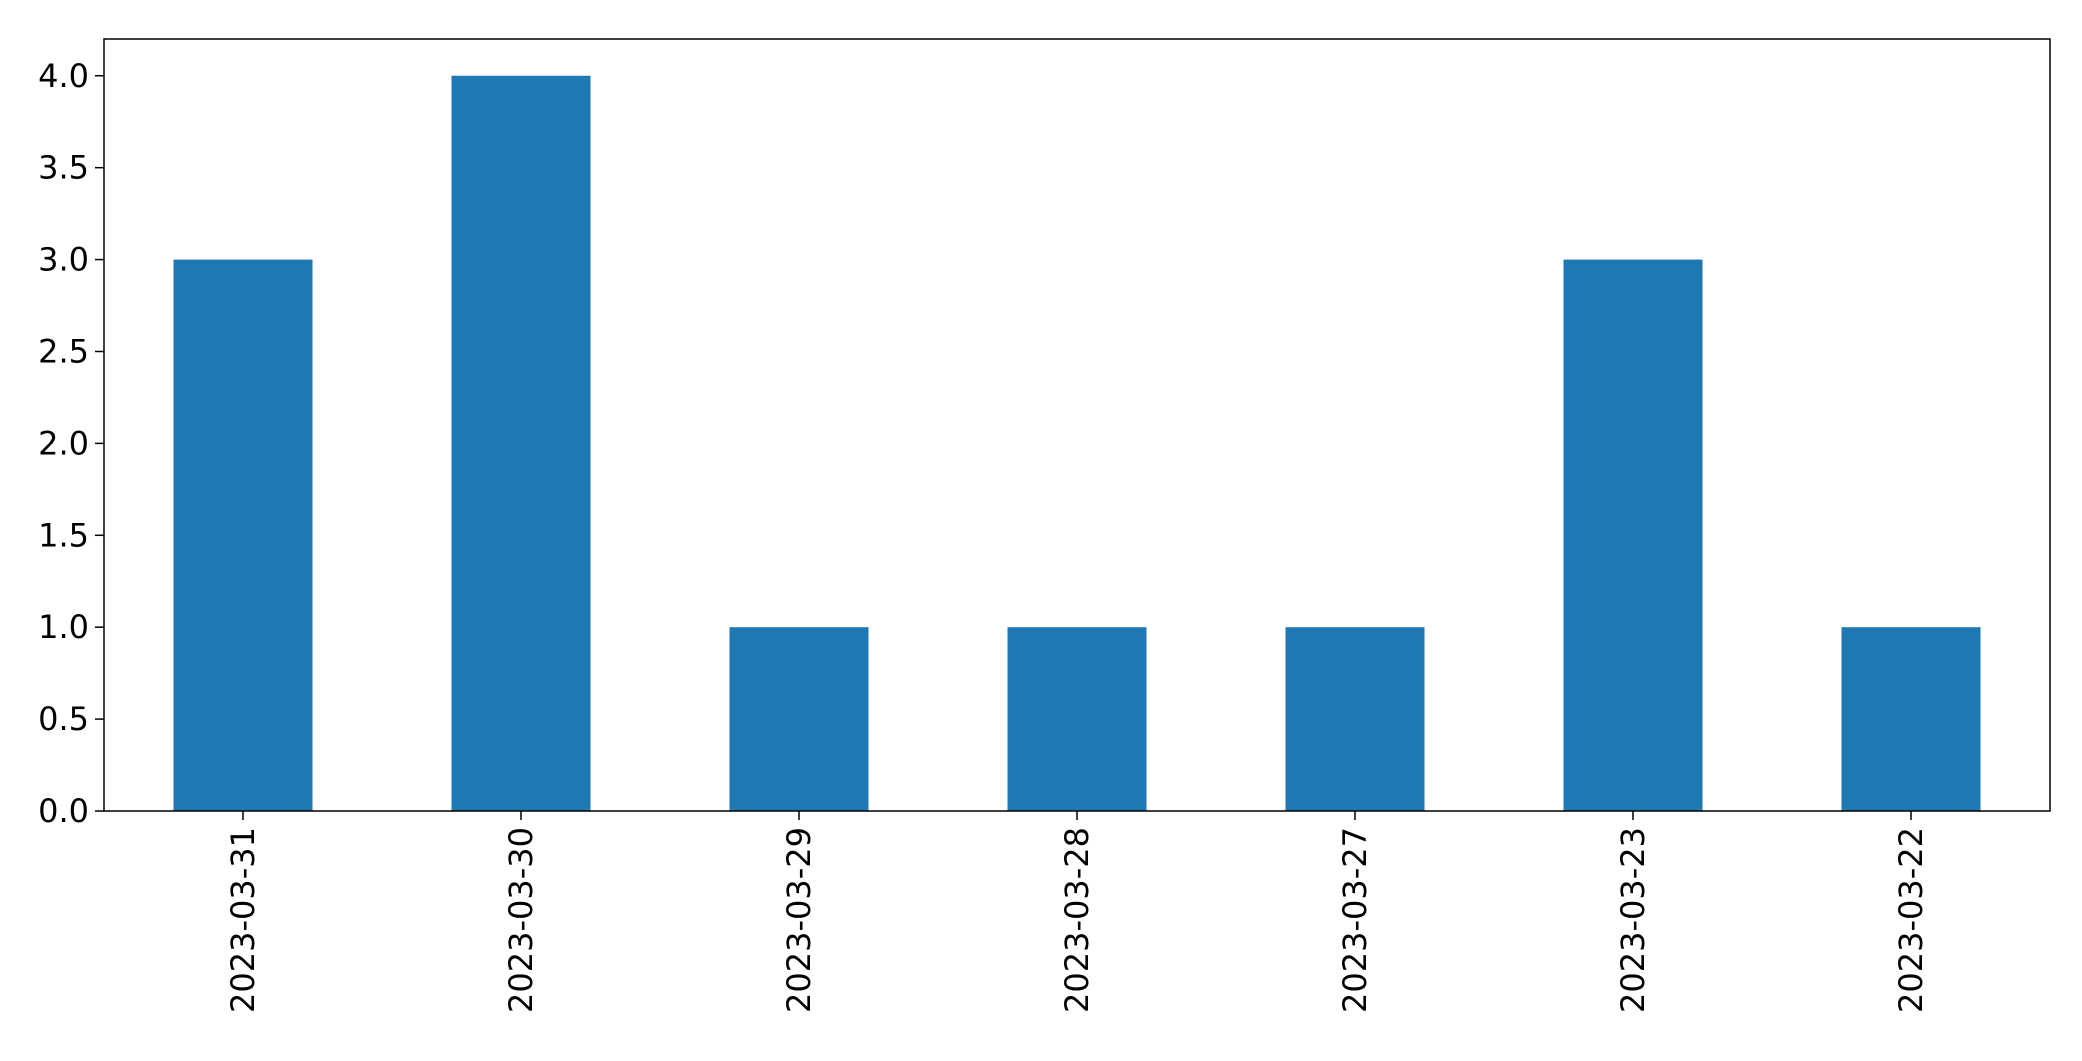 The height and width of the screenshot is (1061, 2082). I want to click on y-tick-label: 0.5, so click(63, 719).